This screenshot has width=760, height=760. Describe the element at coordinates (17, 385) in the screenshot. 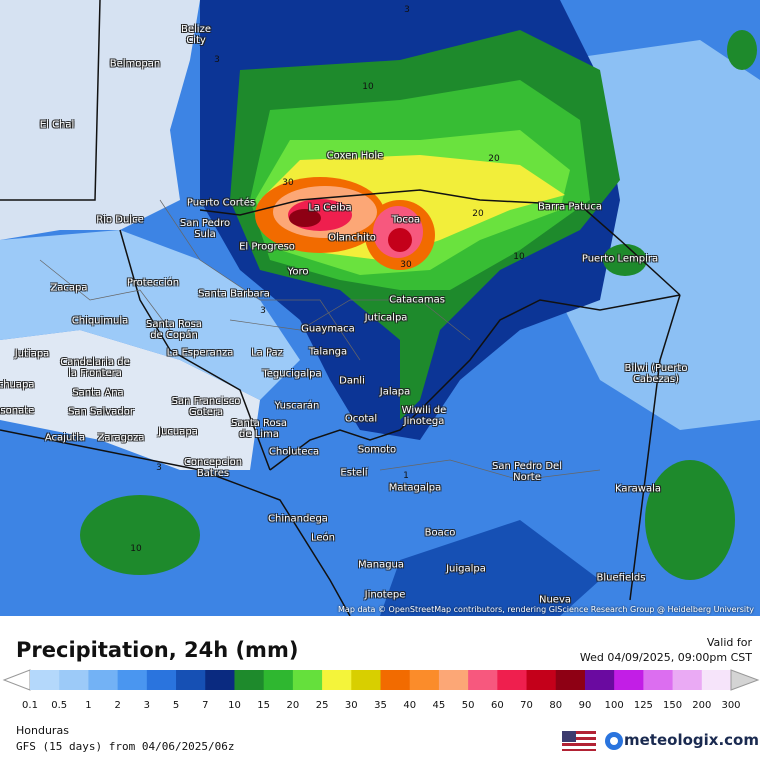

I see `place-label: Chalchuapa` at that location.